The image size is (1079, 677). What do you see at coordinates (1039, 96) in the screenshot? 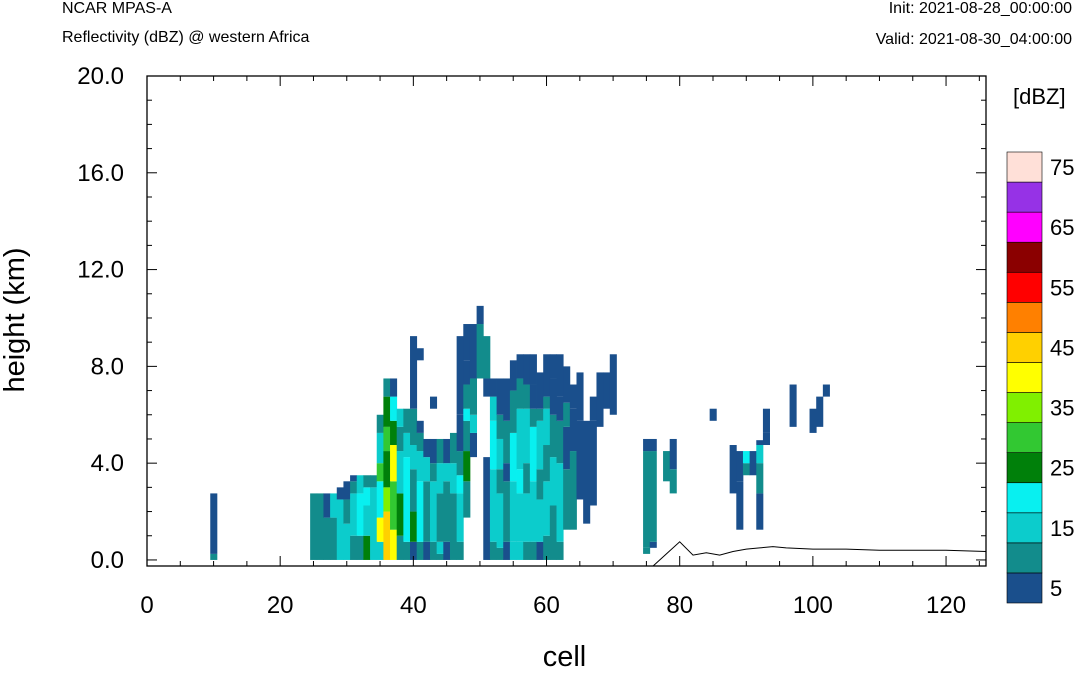
I see `colorbar-units: [dBZ]` at bounding box center [1039, 96].